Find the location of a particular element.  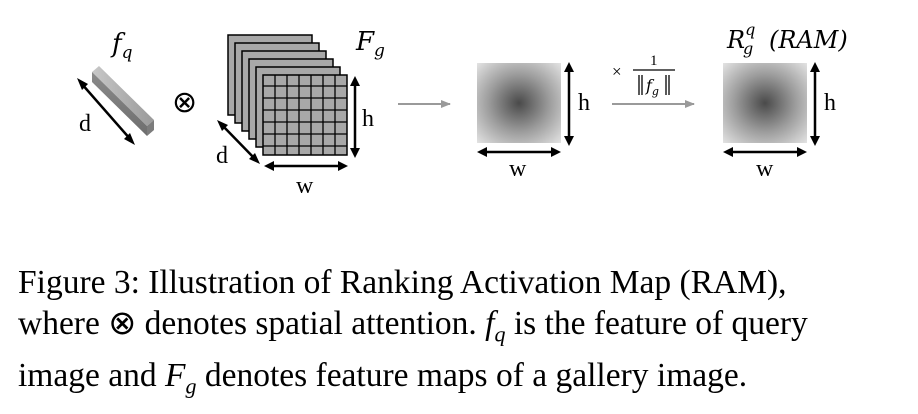

dim-w-stack: w is located at coordinates (305, 186).